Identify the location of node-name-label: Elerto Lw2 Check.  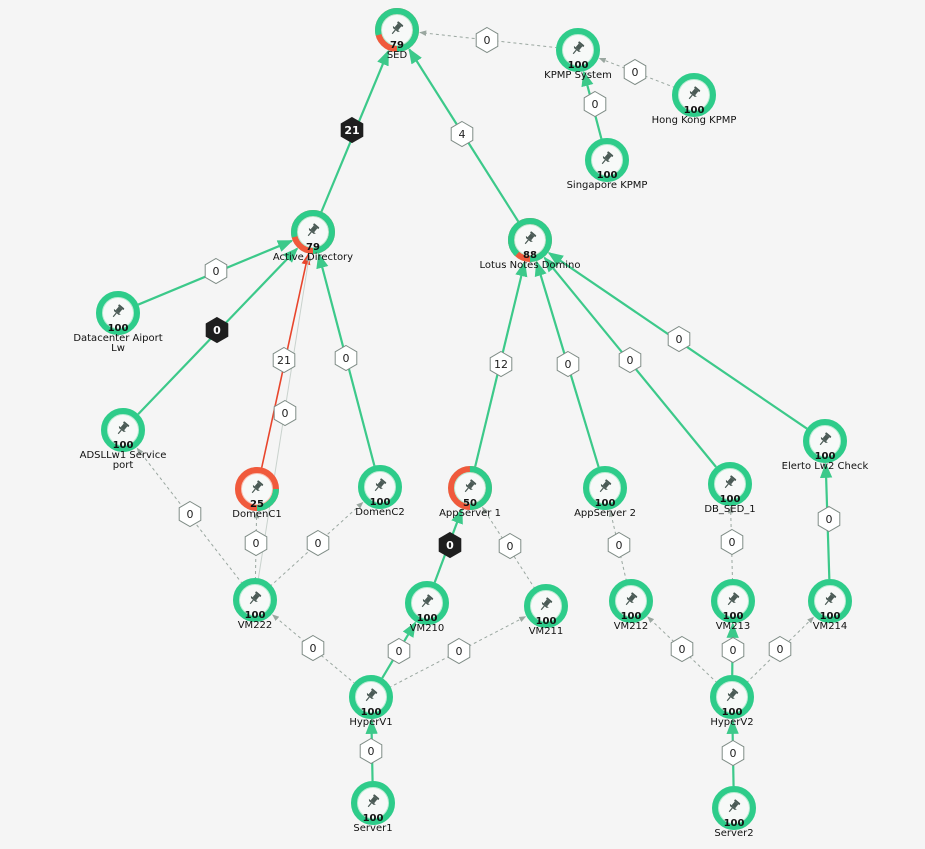
(825, 466).